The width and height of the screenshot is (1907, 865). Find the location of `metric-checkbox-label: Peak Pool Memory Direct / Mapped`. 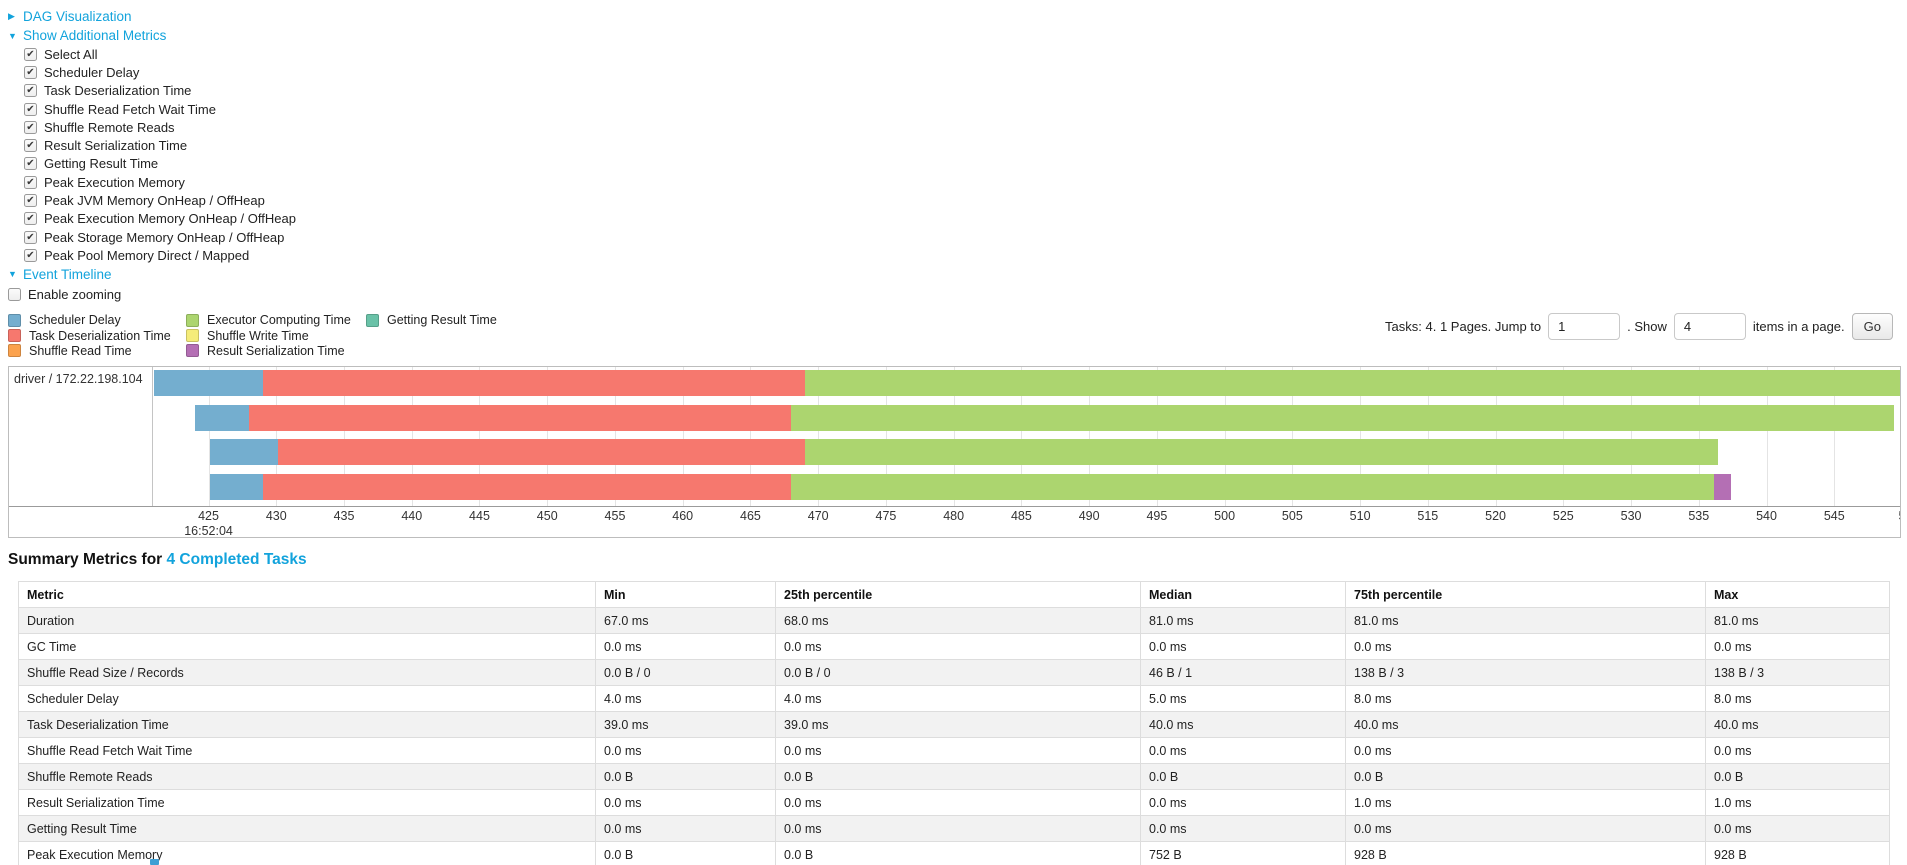

metric-checkbox-label: Peak Pool Memory Direct / Mapped is located at coordinates (147, 255).